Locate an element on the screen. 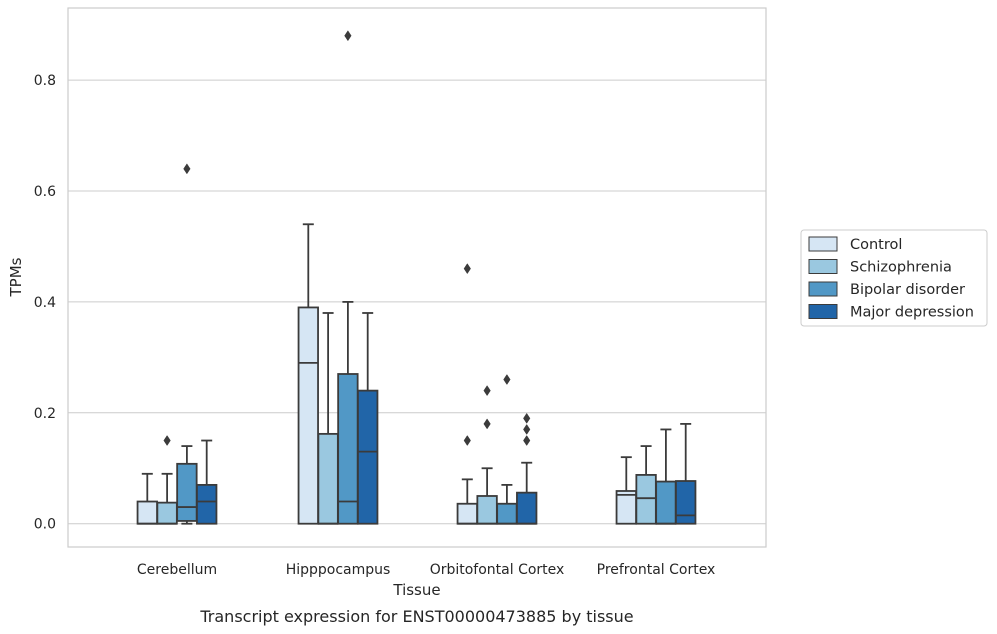  legend-label: Major depression is located at coordinates (912, 313).